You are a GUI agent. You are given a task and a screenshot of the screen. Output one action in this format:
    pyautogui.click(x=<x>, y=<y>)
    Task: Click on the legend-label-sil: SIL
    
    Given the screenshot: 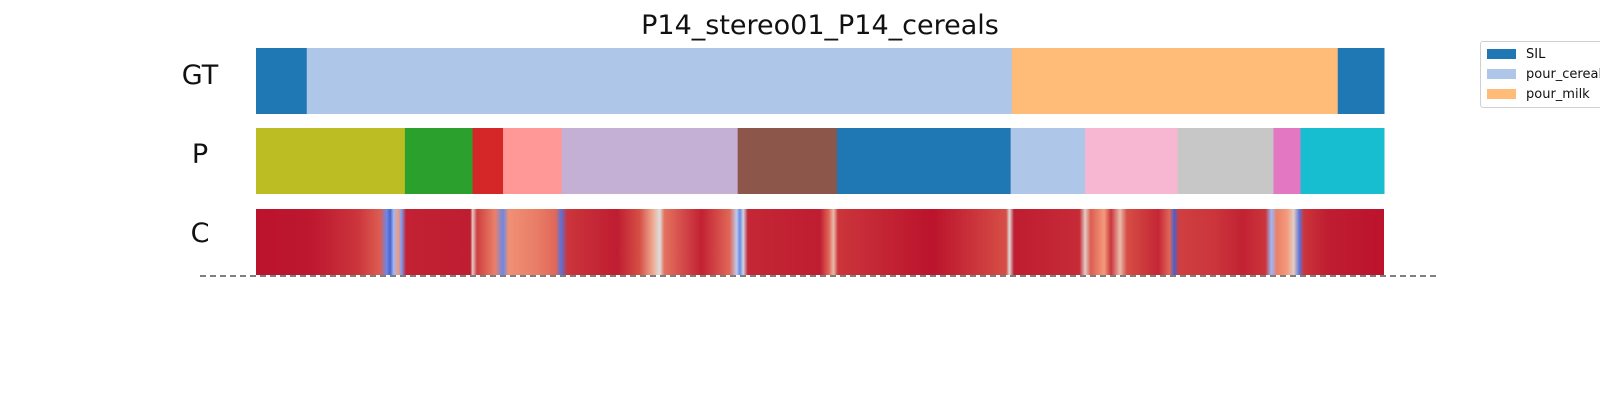 What is the action you would take?
    pyautogui.click(x=1536, y=54)
    